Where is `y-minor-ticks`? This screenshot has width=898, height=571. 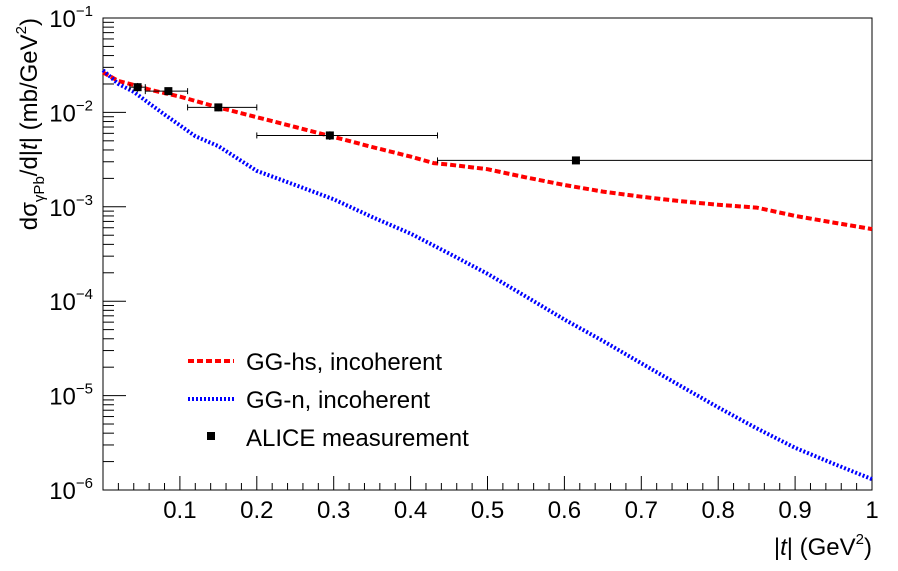
y-minor-ticks is located at coordinates (108, 242).